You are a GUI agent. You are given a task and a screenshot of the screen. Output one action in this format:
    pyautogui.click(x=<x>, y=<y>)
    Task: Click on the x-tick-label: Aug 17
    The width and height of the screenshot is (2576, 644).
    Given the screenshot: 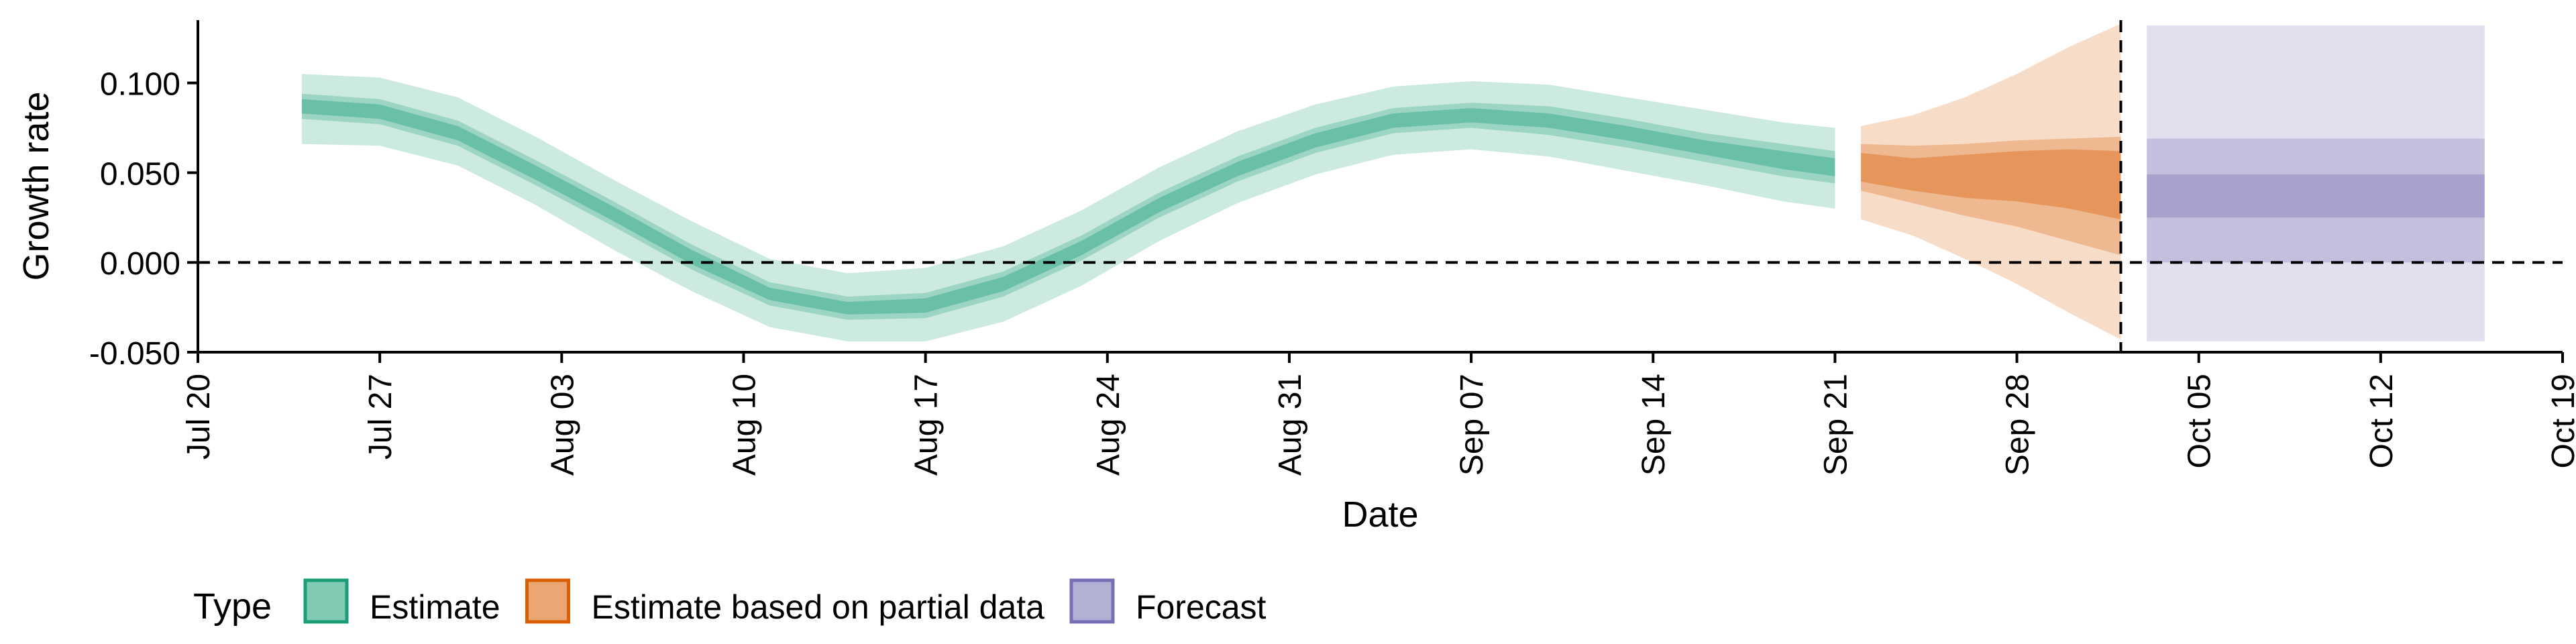 What is the action you would take?
    pyautogui.click(x=927, y=425)
    